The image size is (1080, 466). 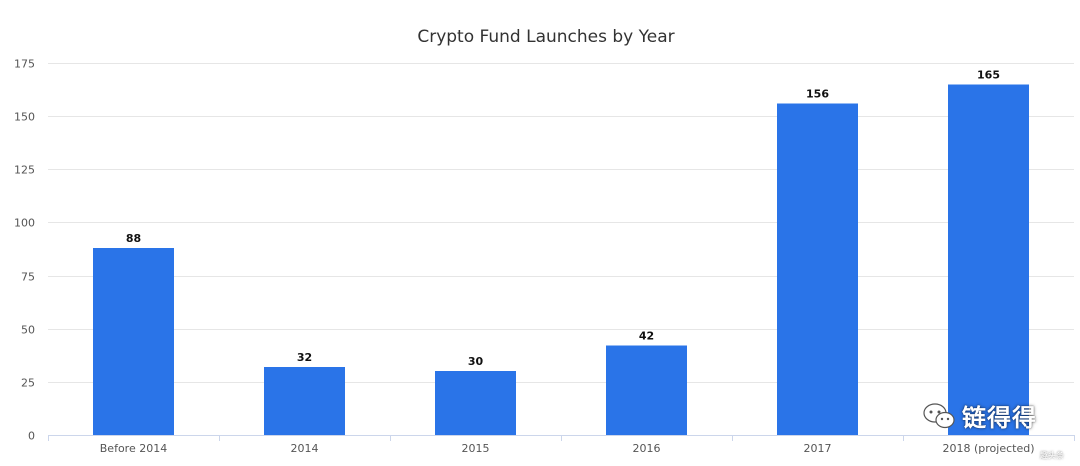 What do you see at coordinates (24, 223) in the screenshot?
I see `y-tick-label: 100` at bounding box center [24, 223].